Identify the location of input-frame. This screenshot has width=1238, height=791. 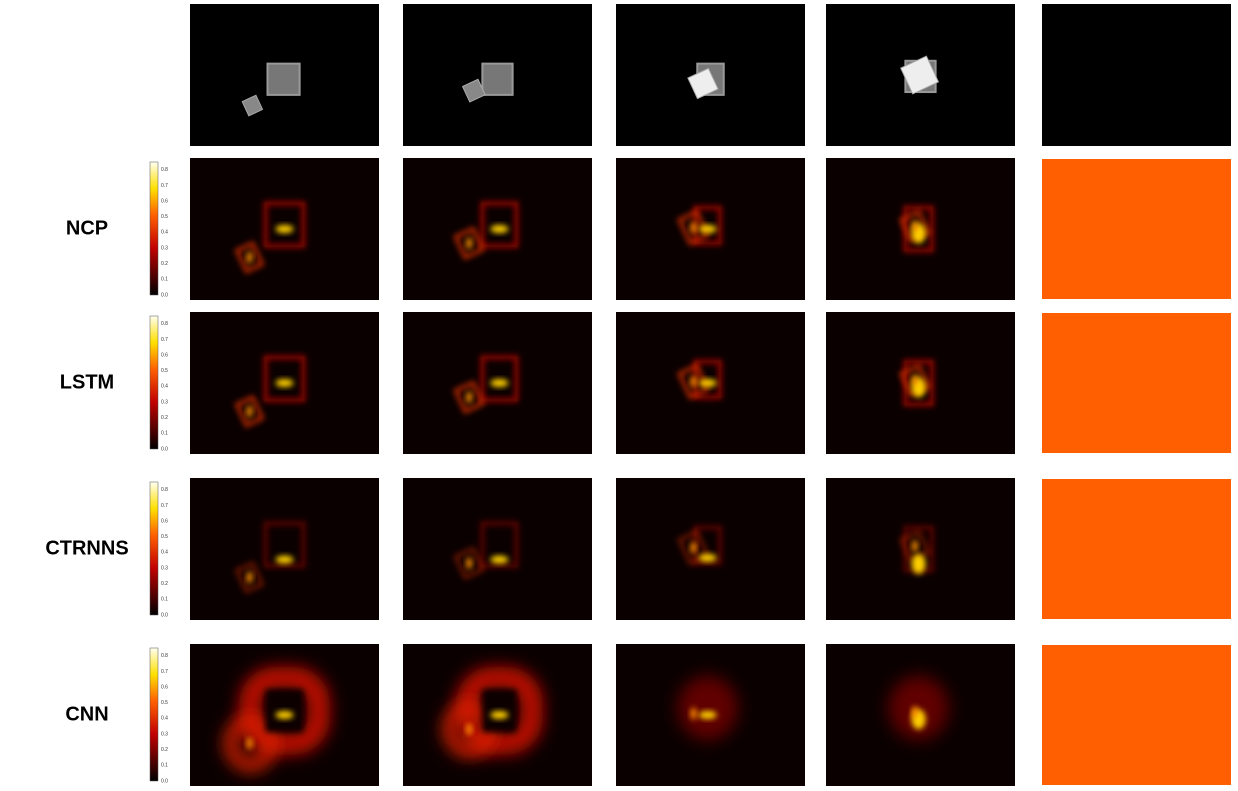
(1136, 75).